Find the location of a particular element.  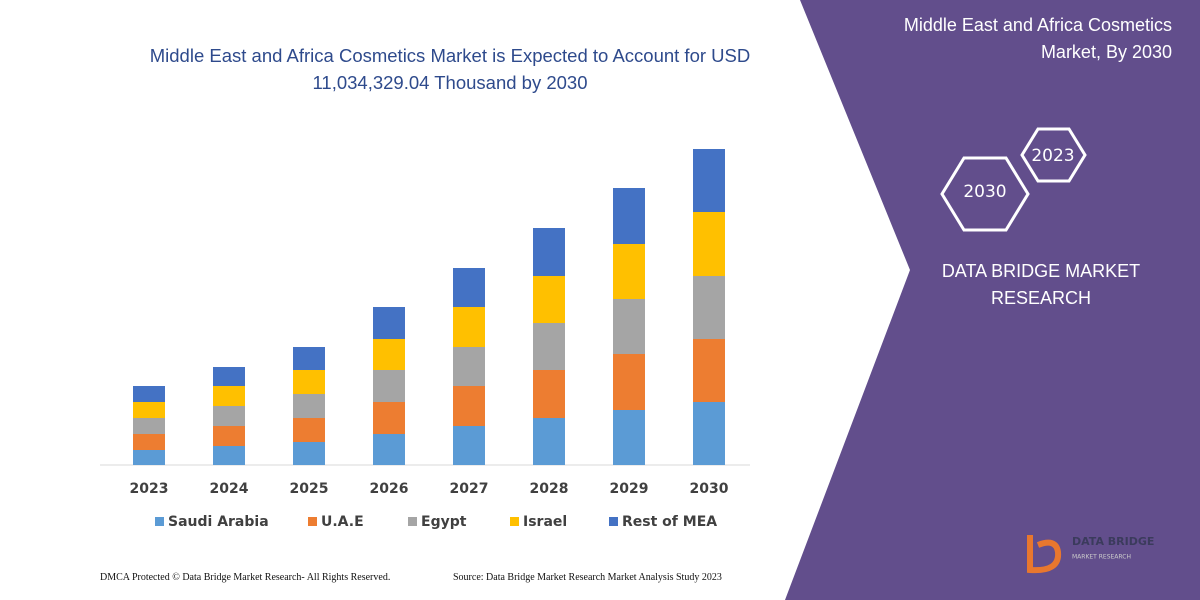

x-tick-label: 2026 is located at coordinates (389, 489).